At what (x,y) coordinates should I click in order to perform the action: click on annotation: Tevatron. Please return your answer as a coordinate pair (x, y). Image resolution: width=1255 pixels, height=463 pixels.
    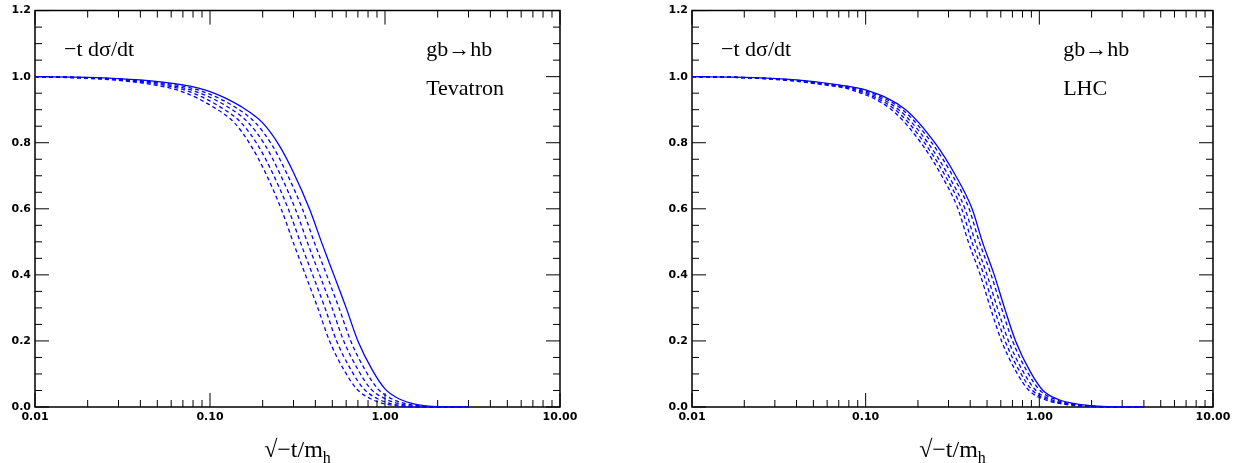
    Looking at the image, I should click on (465, 87).